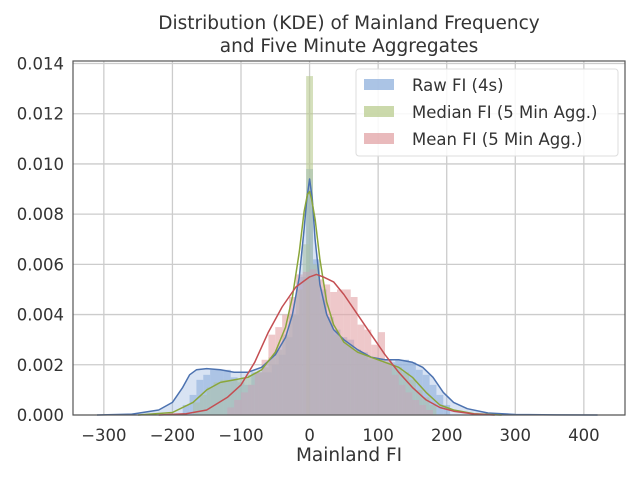 The height and width of the screenshot is (480, 640). Describe the element at coordinates (378, 435) in the screenshot. I see `x-tick-label: 100` at that location.